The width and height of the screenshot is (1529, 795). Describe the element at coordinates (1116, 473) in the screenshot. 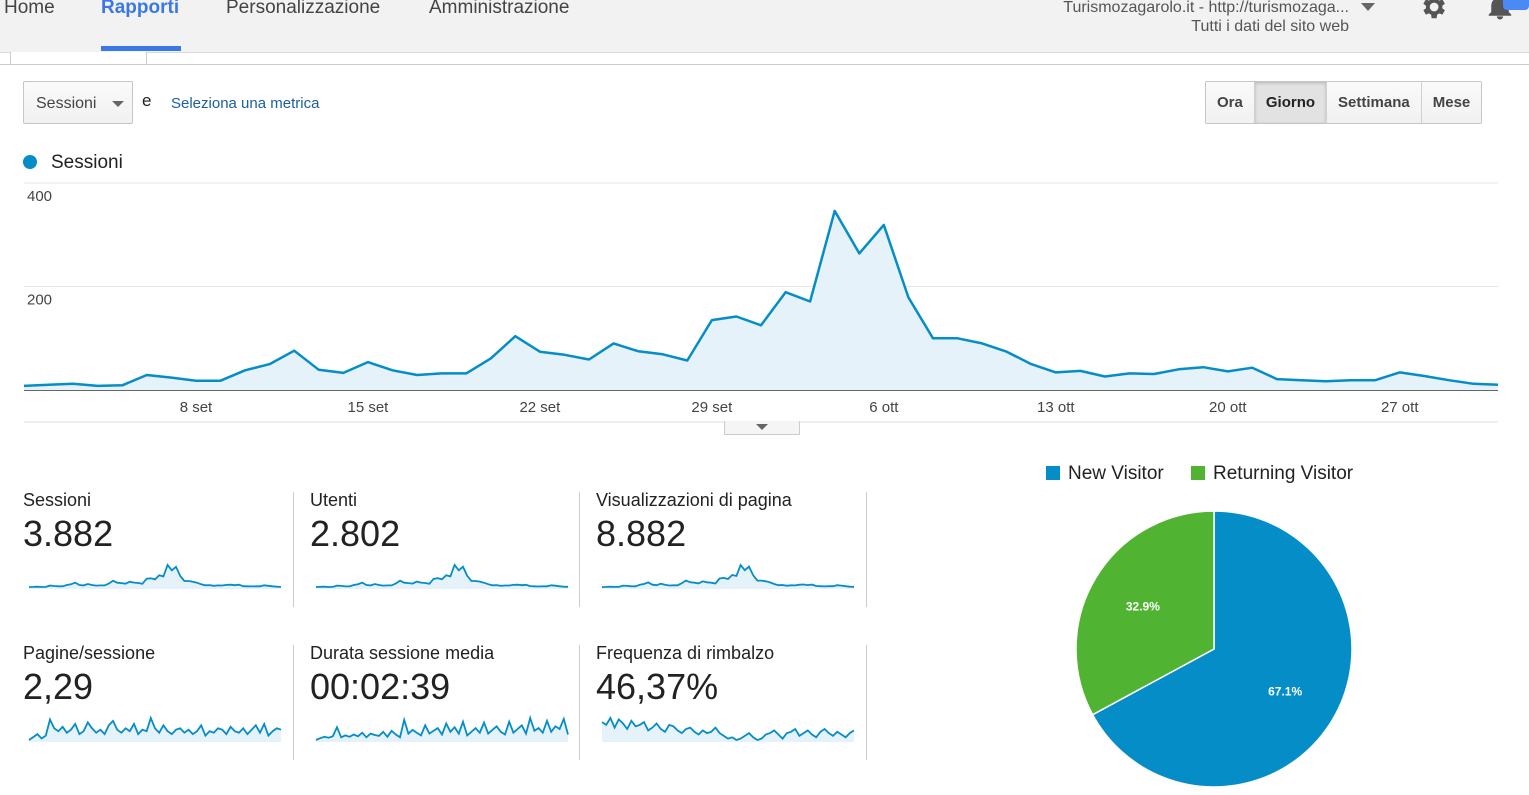

I see `pie-legend-label: New Visitor` at that location.